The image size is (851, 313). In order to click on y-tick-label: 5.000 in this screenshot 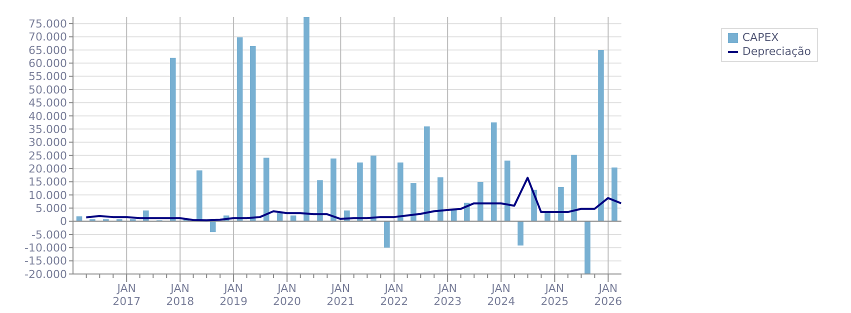, I will do `click(51, 209)`.